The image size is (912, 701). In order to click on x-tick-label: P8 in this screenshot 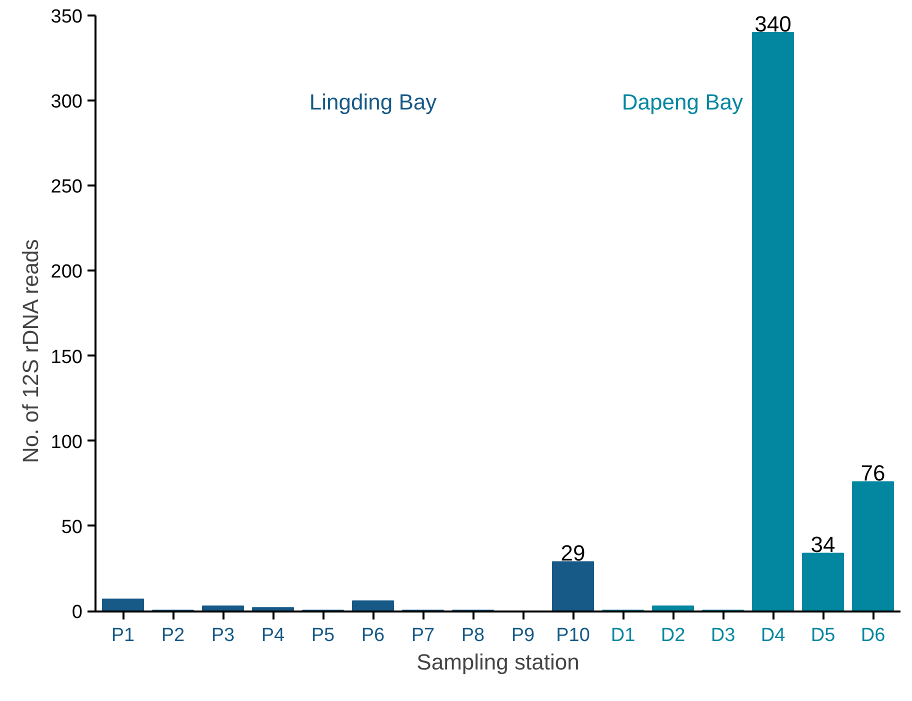, I will do `click(473, 635)`.